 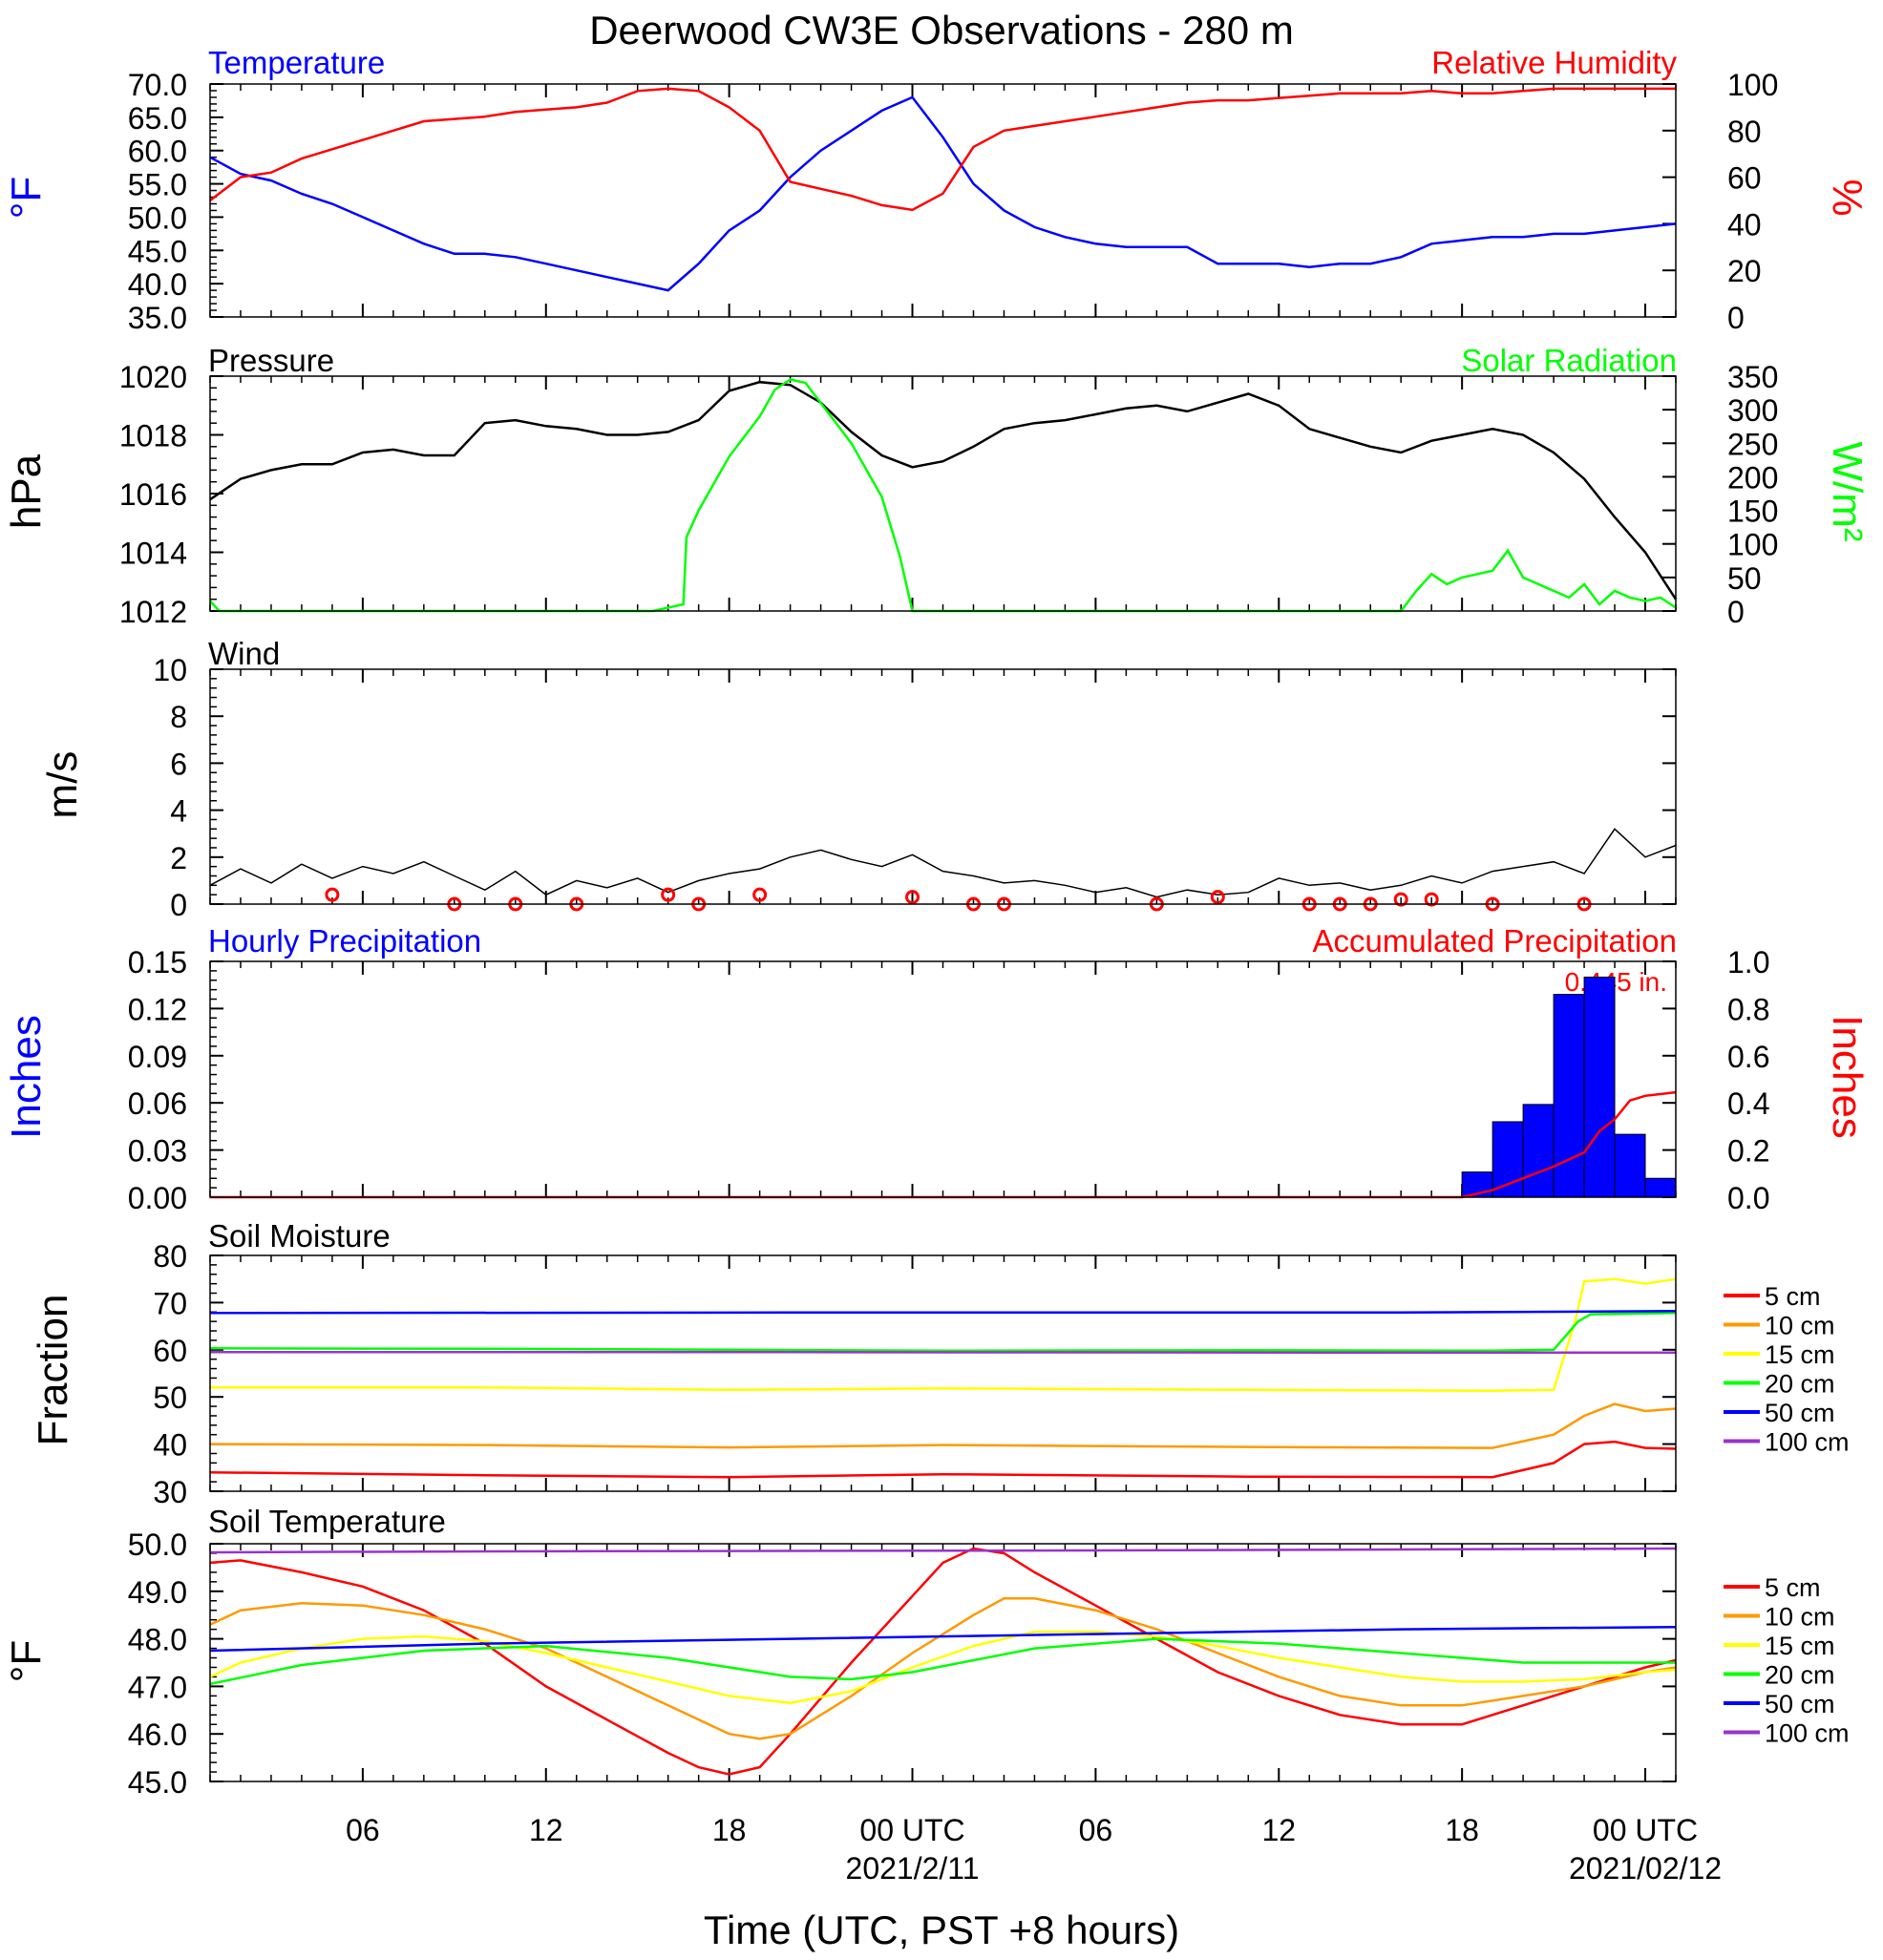 What do you see at coordinates (1752, 444) in the screenshot?
I see `y-right-tick-label: 250` at bounding box center [1752, 444].